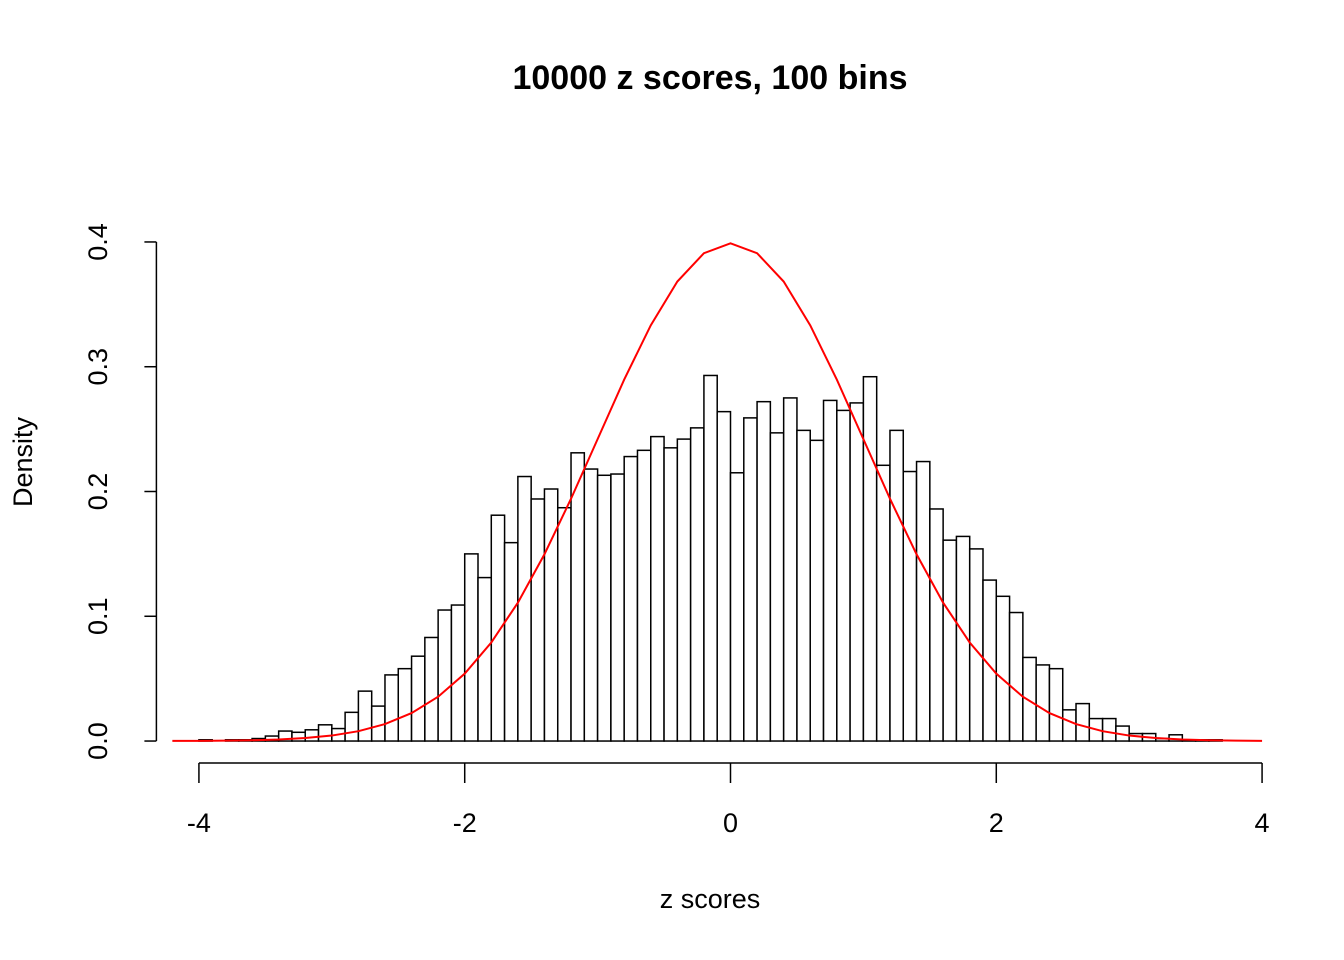  I want to click on y-tick-label: 0.0, so click(98, 741).